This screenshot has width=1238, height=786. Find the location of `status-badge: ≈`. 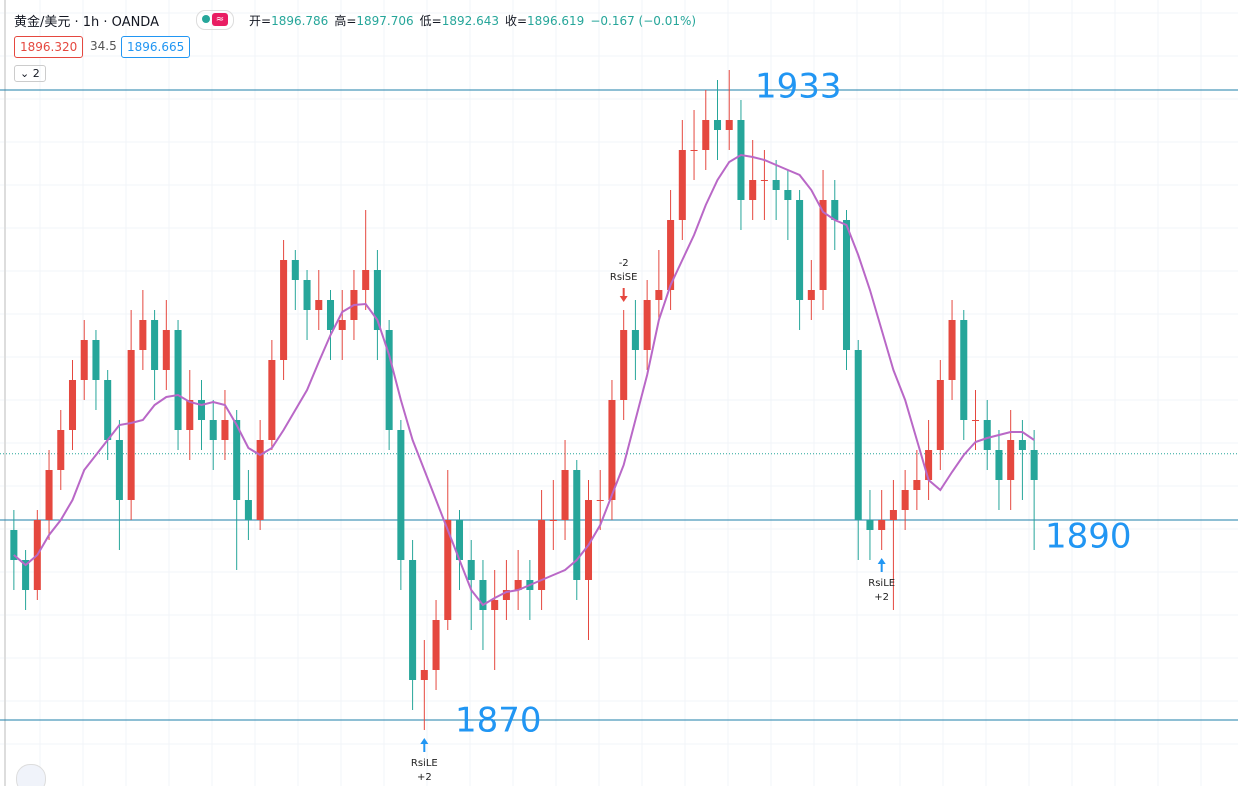

status-badge: ≈ is located at coordinates (215, 20).